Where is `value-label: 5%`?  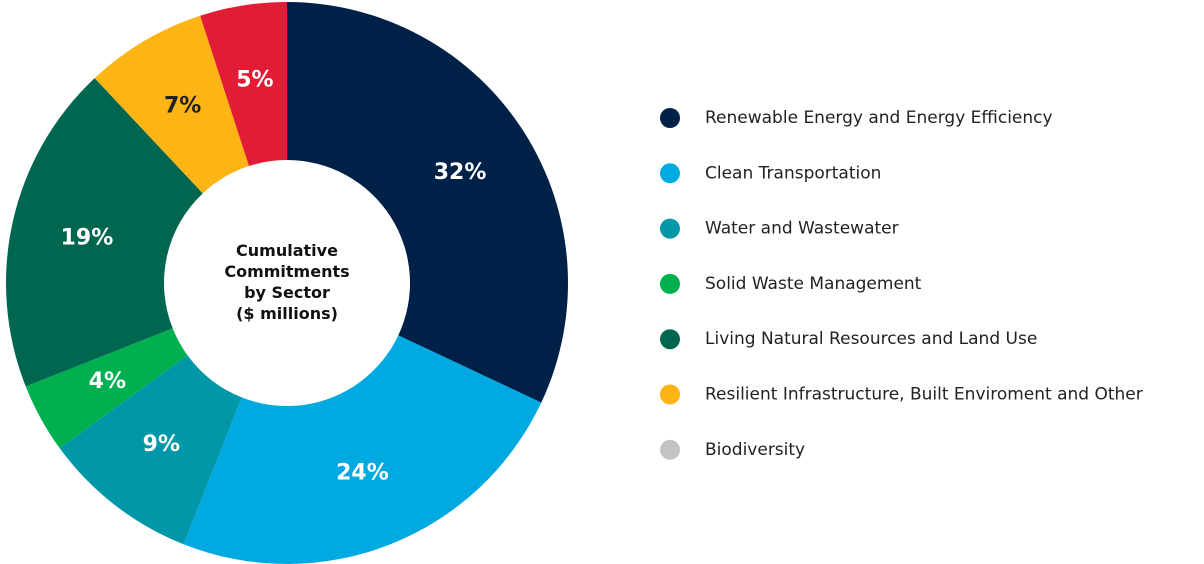
value-label: 5% is located at coordinates (254, 80).